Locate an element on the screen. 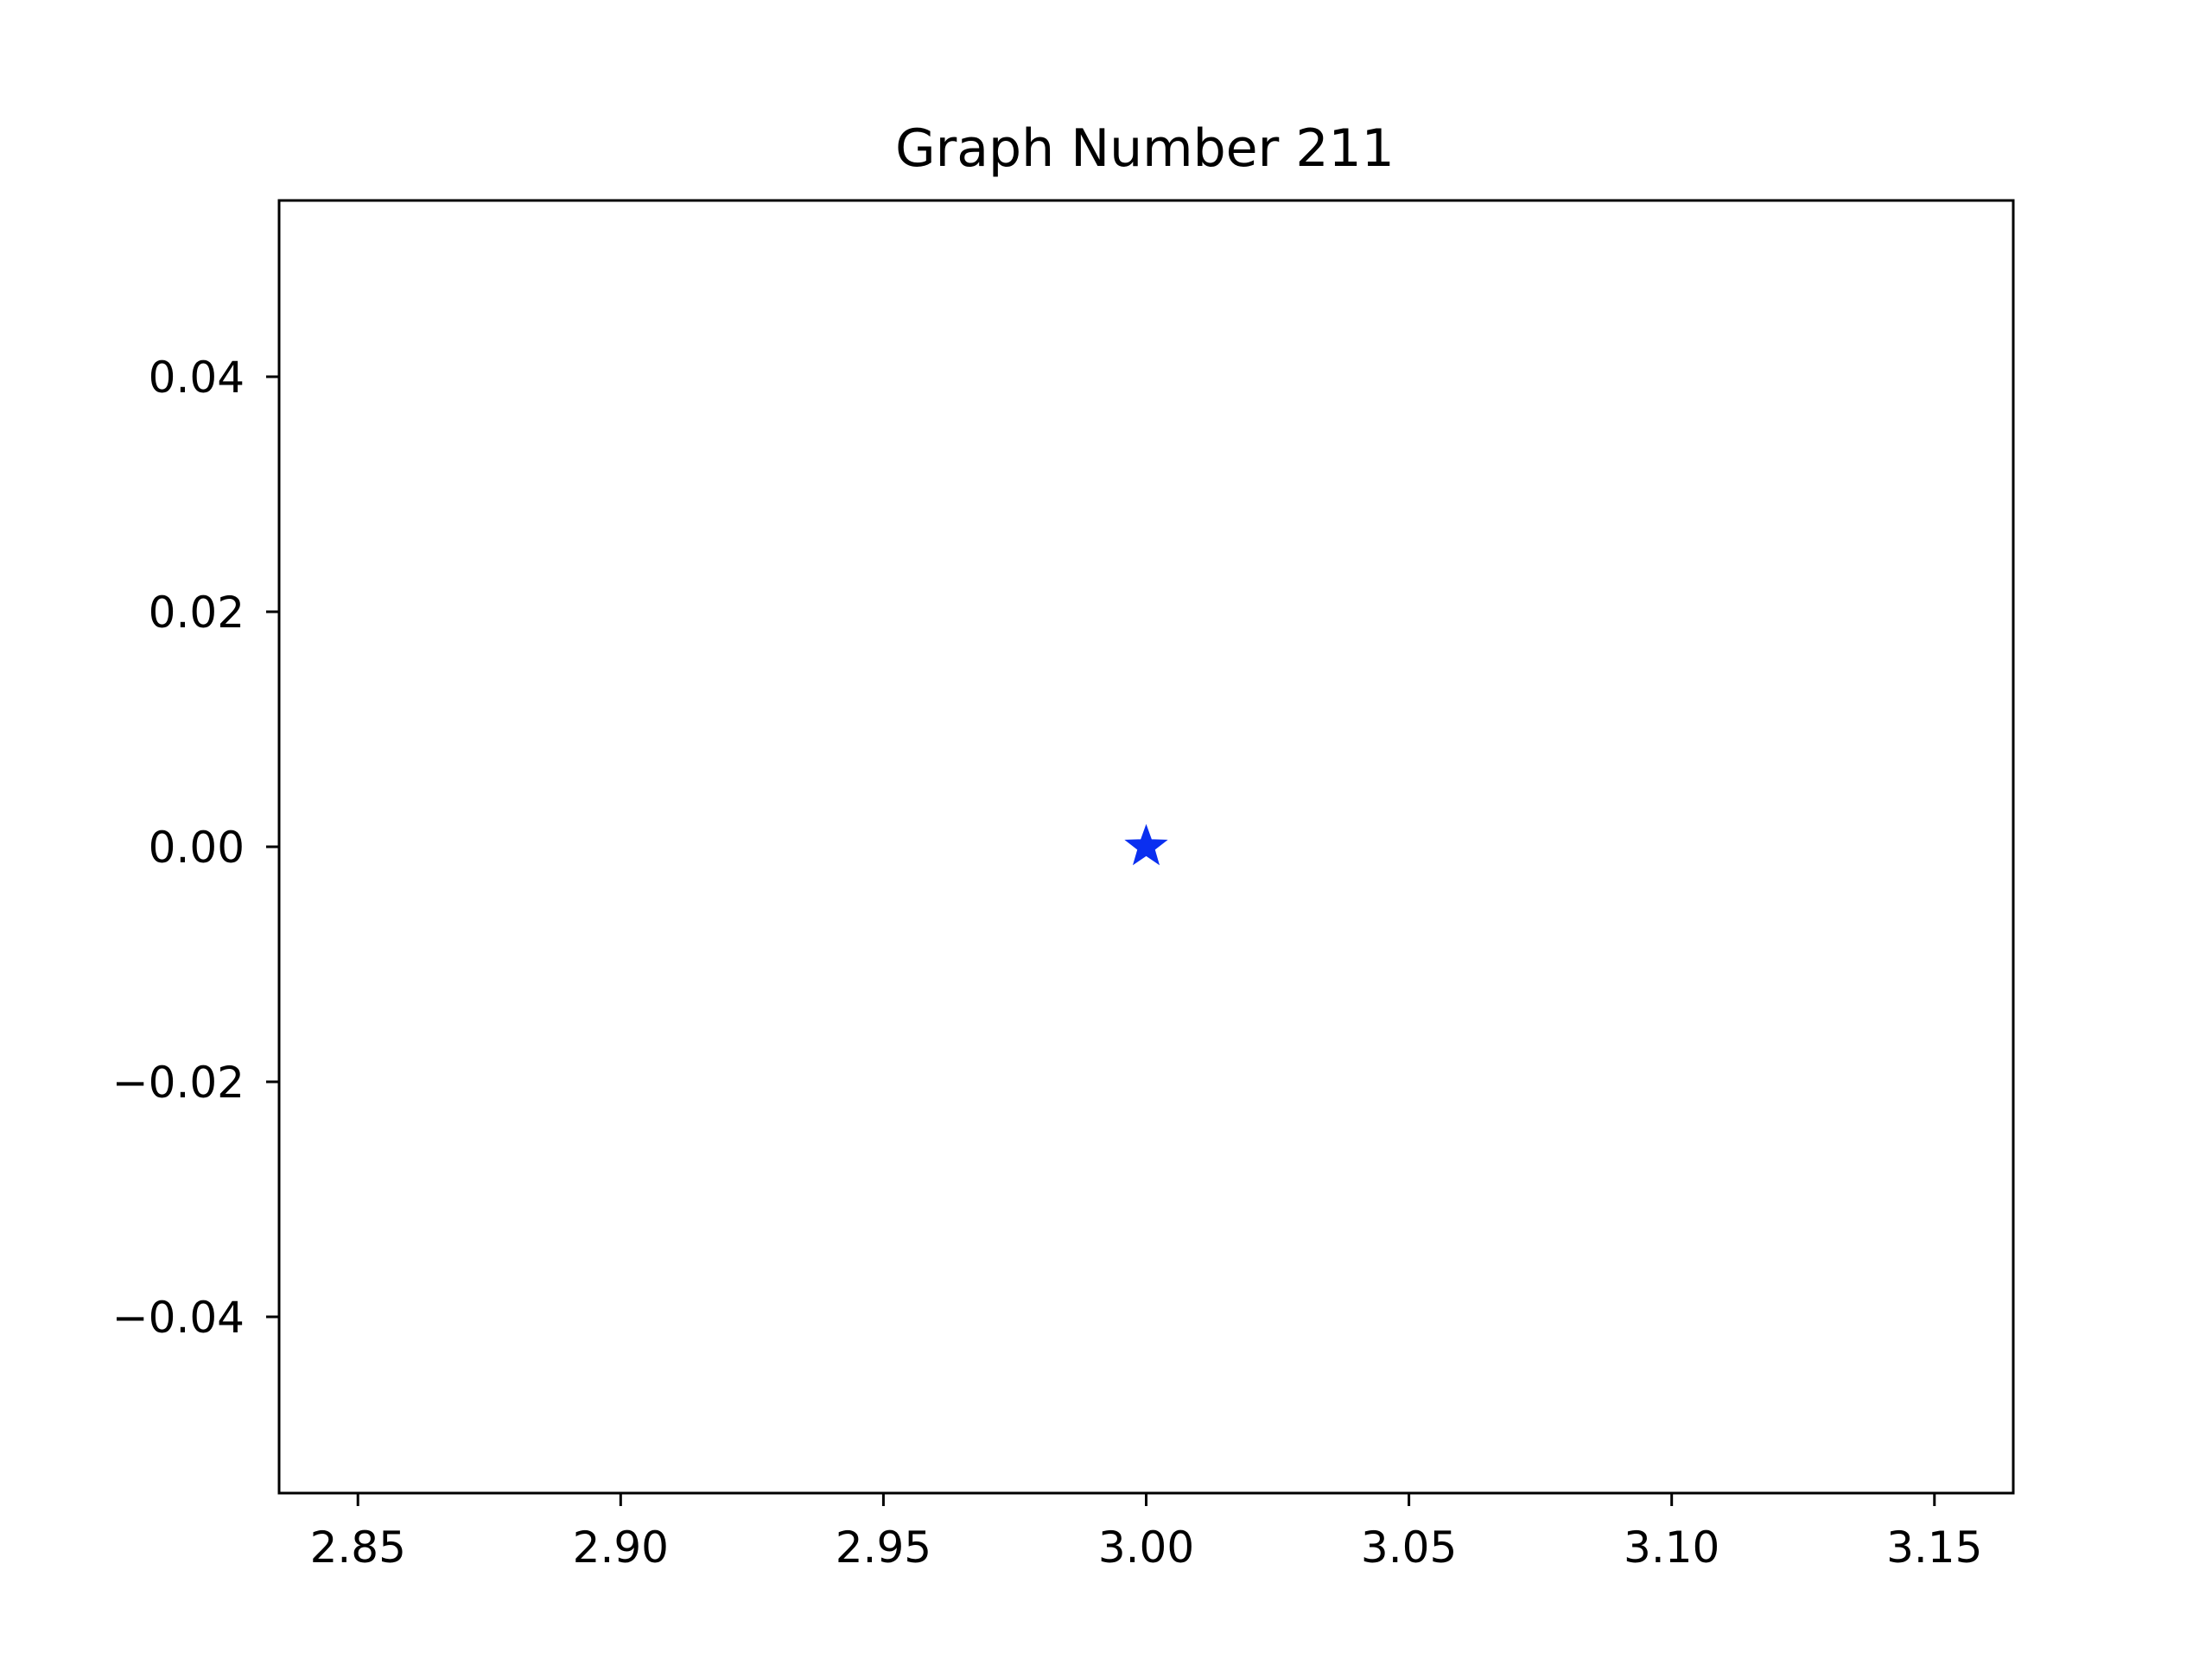  y-tick-label: 0.02 is located at coordinates (197, 613).